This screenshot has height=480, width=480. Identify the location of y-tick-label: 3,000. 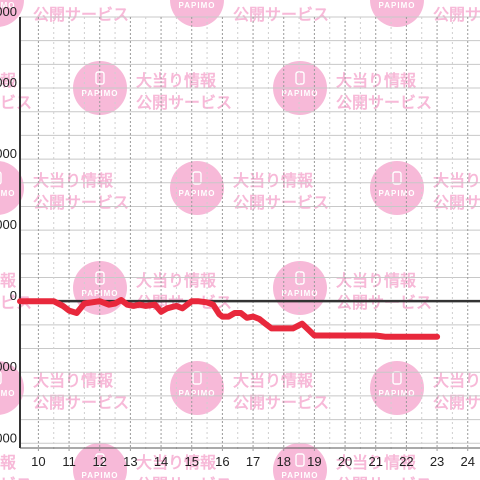
(8, 224).